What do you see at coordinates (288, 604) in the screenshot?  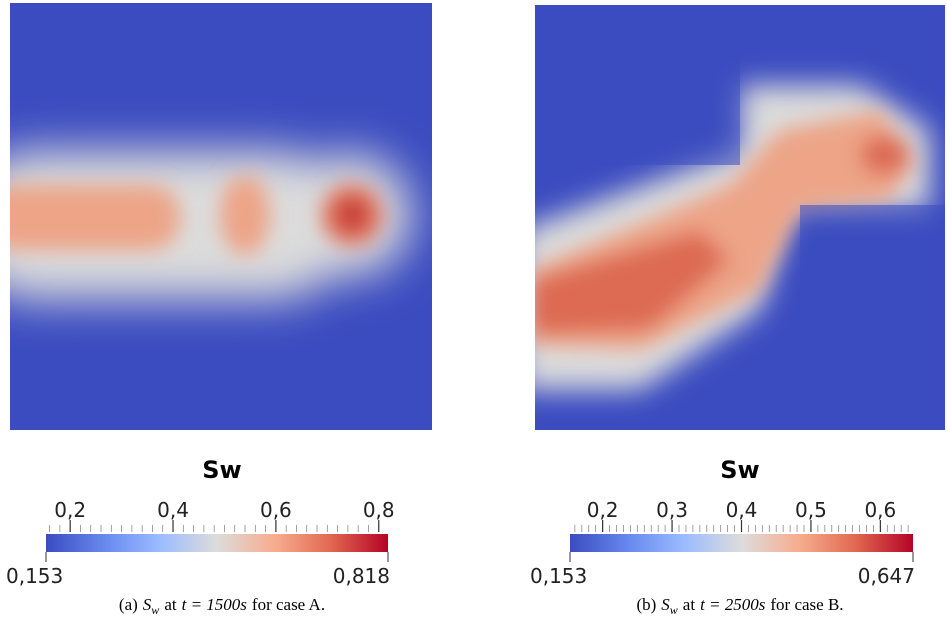 I see `caption-text: for case A.` at bounding box center [288, 604].